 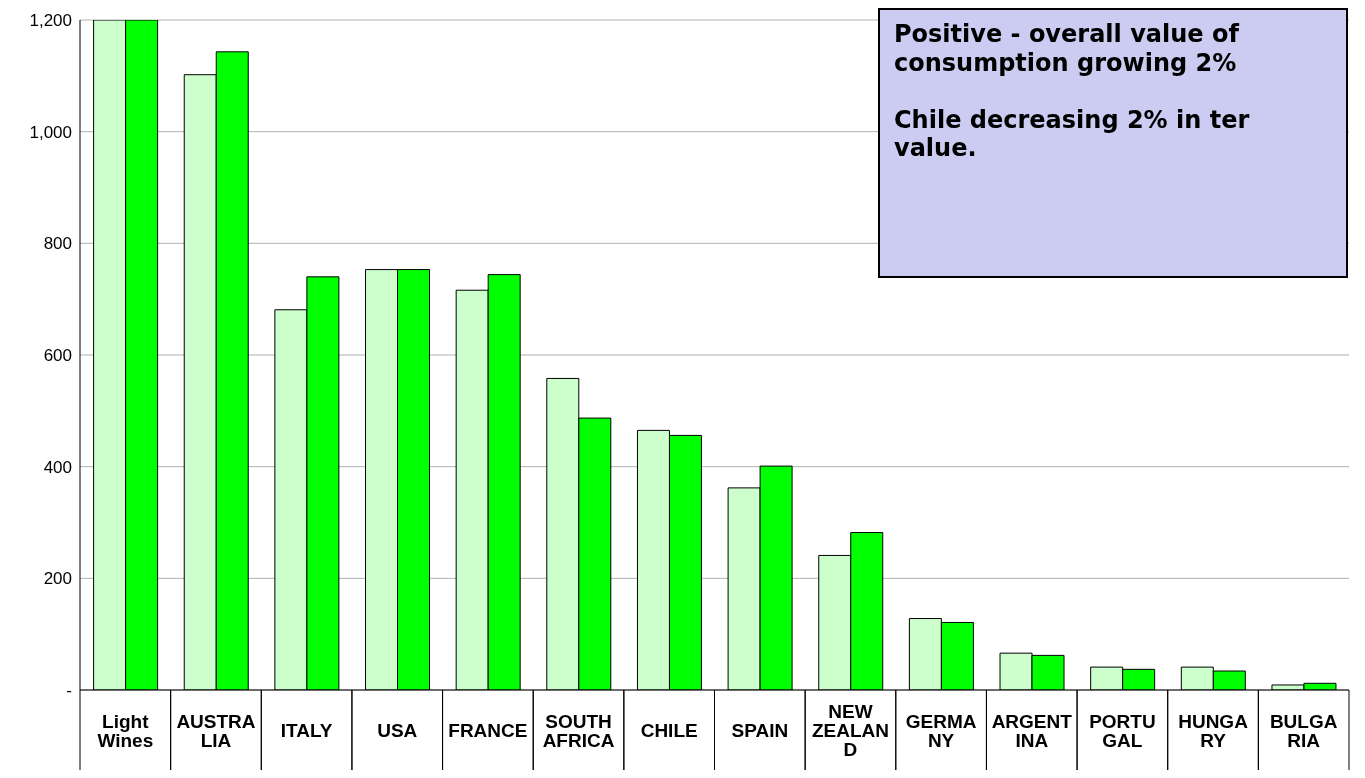 I want to click on x-tick-label: AUSTRA LIA, so click(x=216, y=730).